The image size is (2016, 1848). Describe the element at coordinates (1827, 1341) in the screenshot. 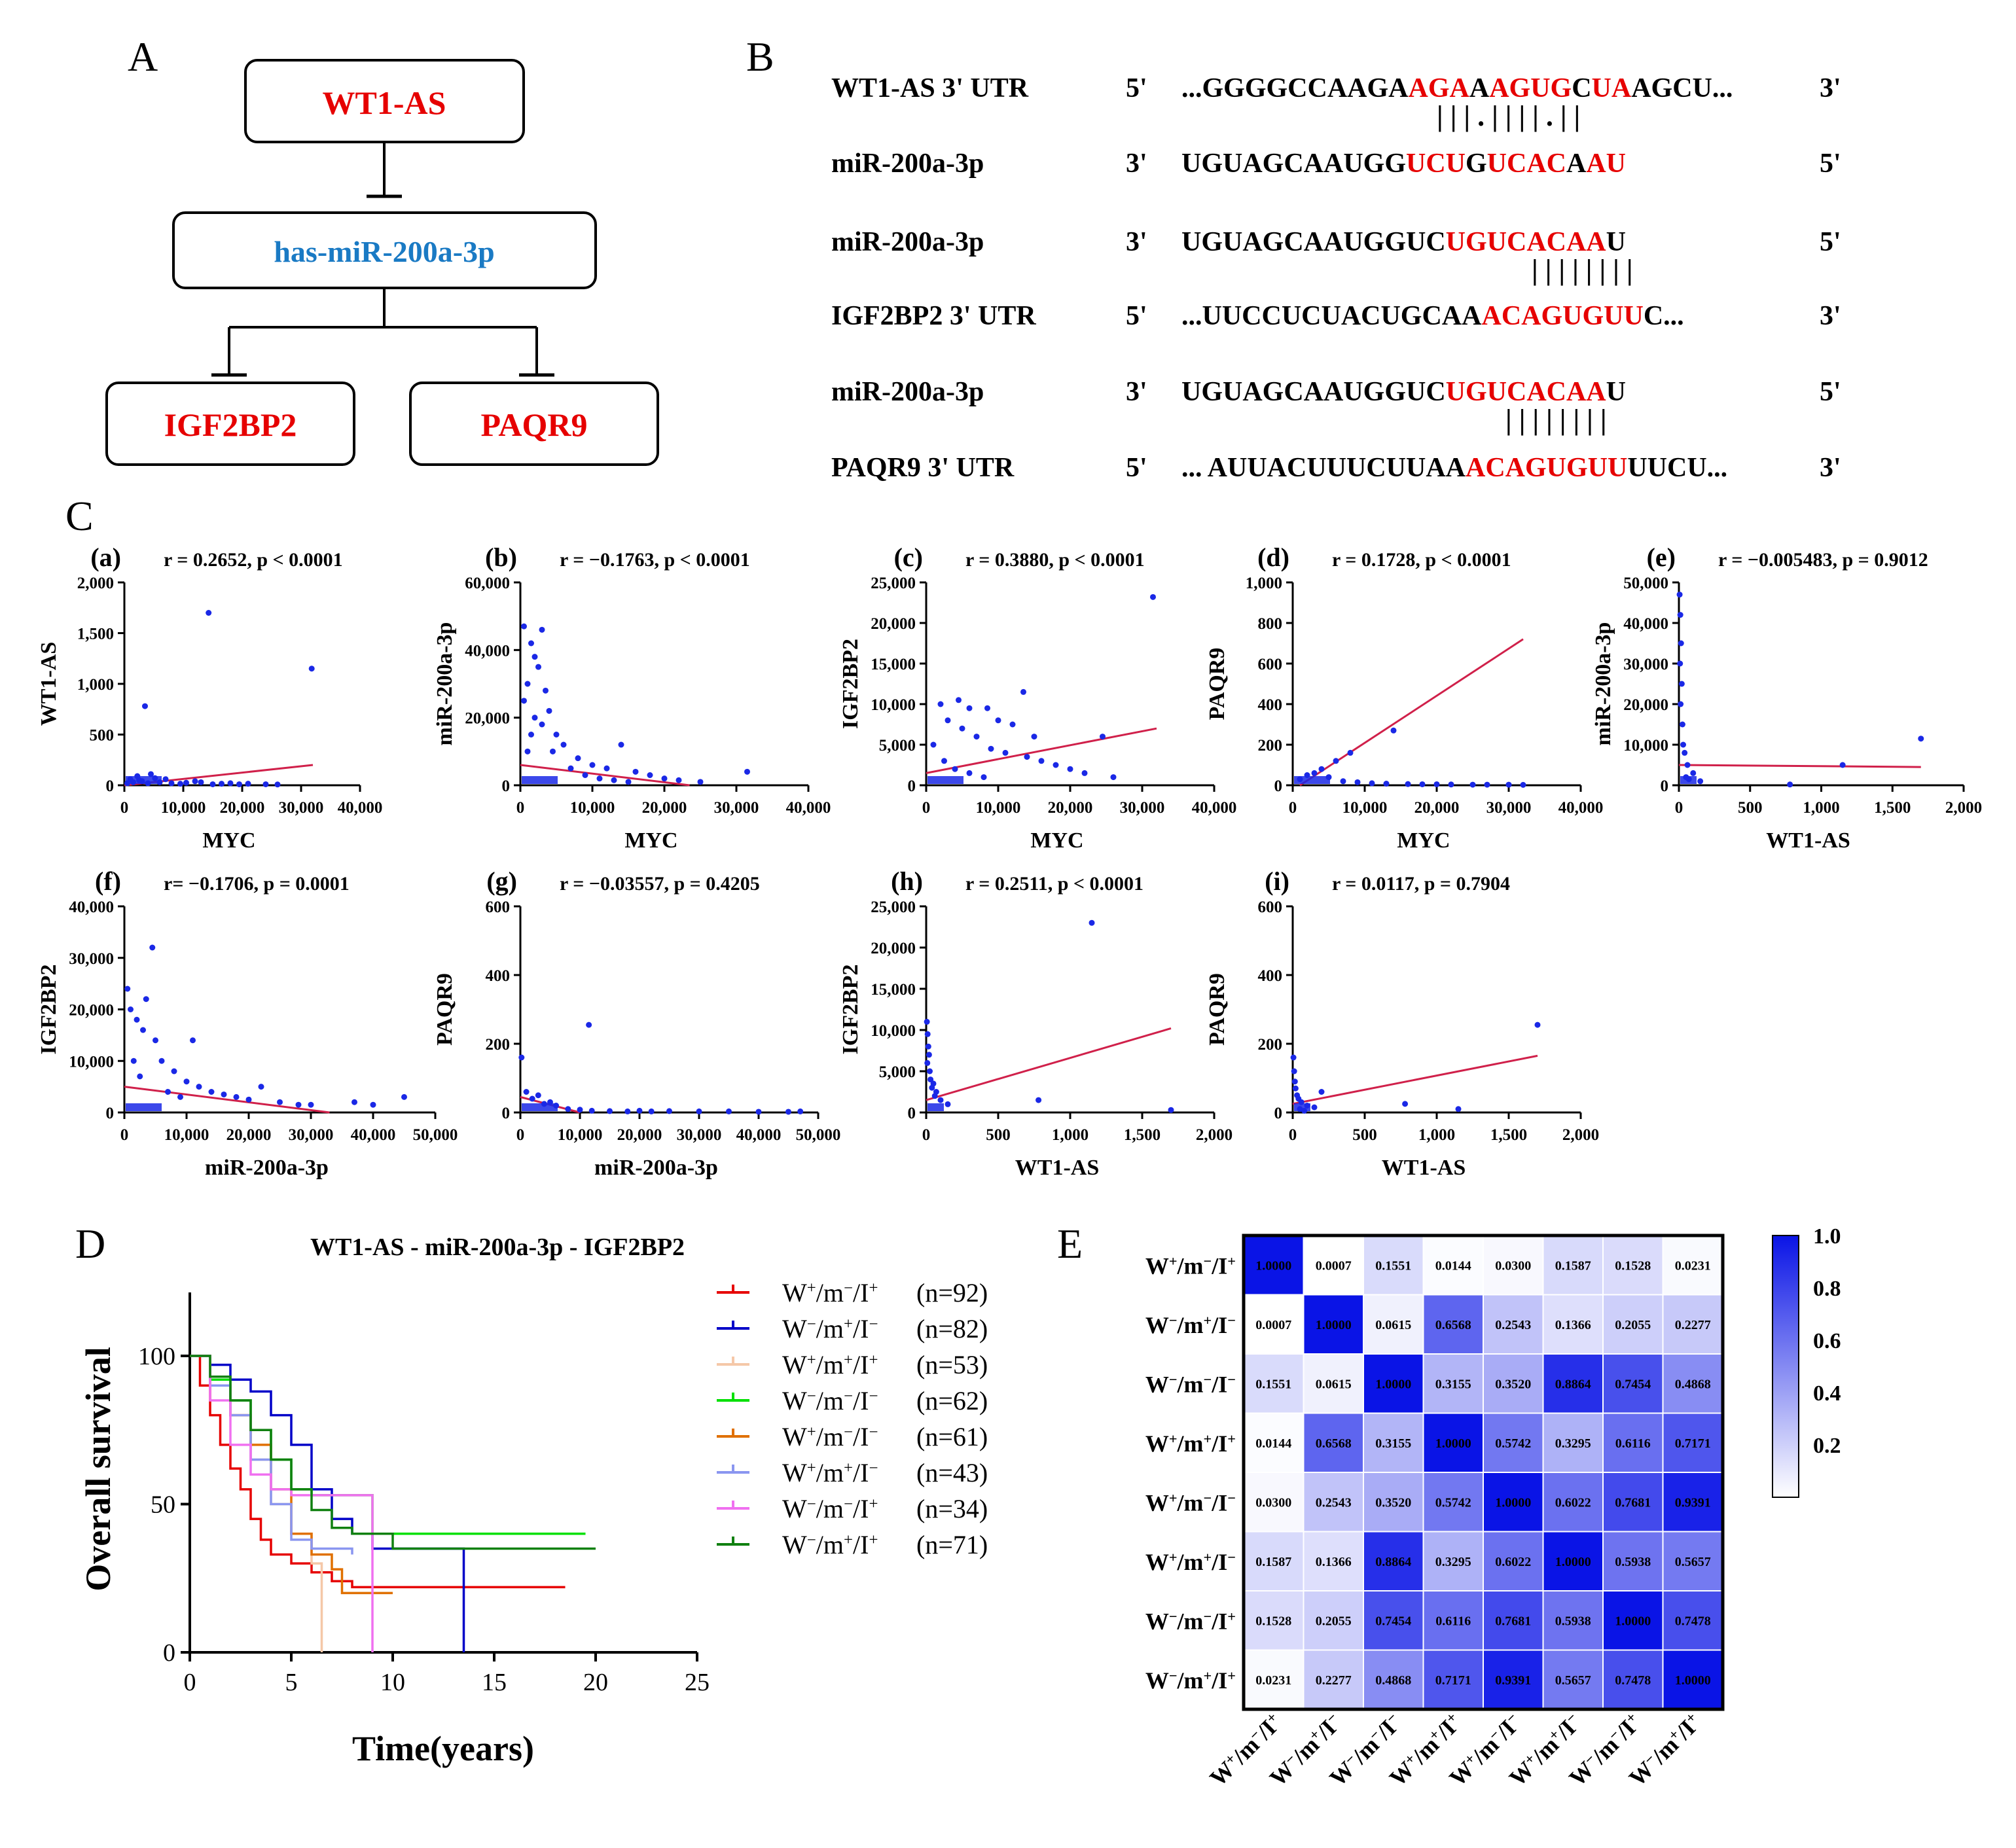

I see `colorbar-tick-label: 0.6` at that location.